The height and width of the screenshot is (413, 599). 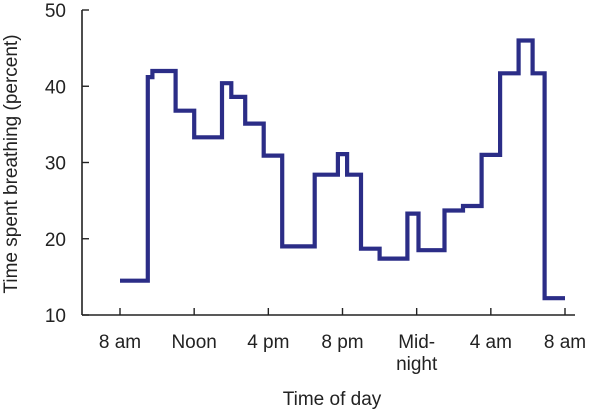 I want to click on x-tick-label: Noon, so click(x=193, y=342).